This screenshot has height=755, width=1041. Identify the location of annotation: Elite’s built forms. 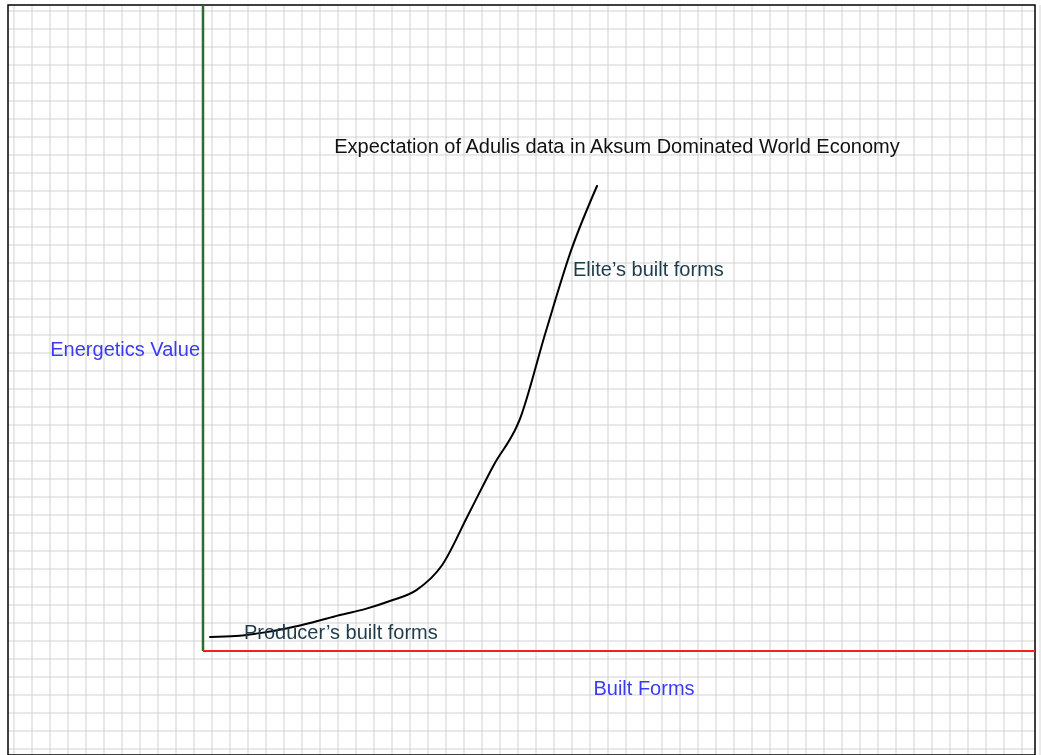
(648, 269).